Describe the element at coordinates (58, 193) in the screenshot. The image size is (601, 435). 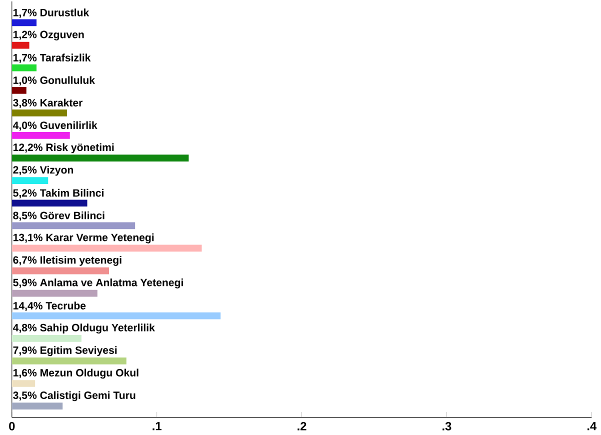
I see `y-tick-label: 5,2% Takim Bilinci` at that location.